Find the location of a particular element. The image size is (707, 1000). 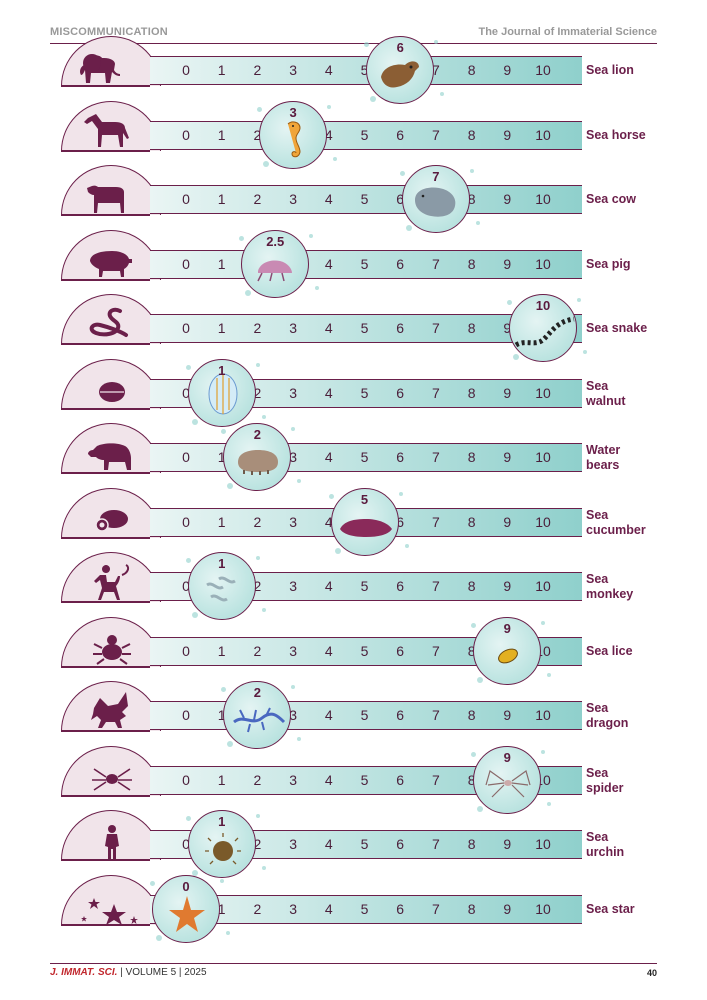

creature-name-line: Sea snake is located at coordinates (617, 328).